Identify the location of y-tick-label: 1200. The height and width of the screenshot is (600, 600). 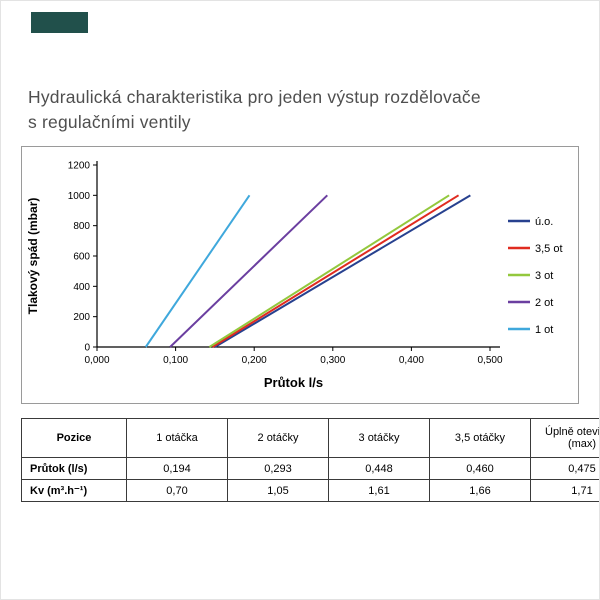
(79, 166).